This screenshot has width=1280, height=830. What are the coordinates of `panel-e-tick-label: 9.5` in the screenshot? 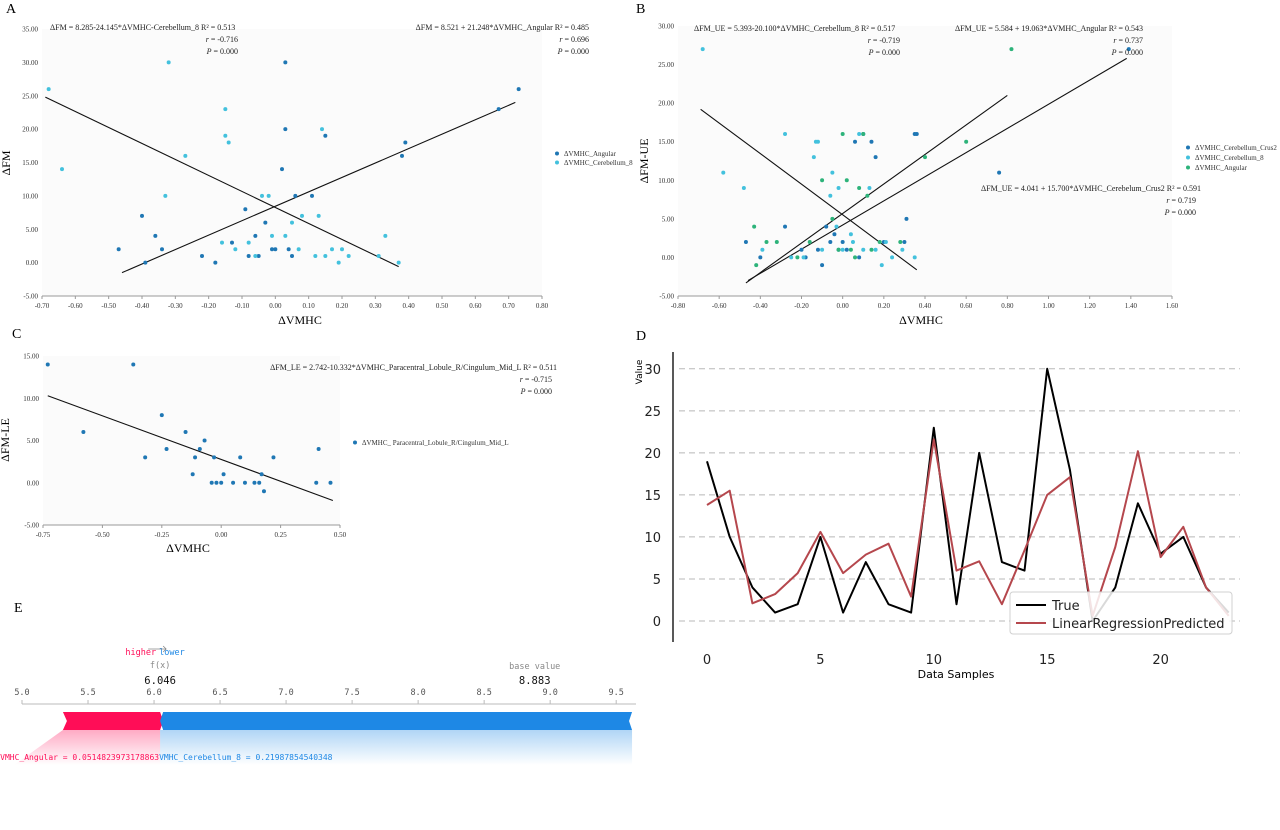 It's located at (616, 693).